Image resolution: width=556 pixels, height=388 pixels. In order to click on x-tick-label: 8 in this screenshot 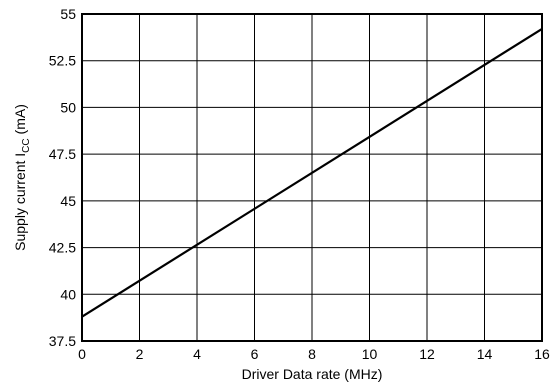, I will do `click(312, 354)`.